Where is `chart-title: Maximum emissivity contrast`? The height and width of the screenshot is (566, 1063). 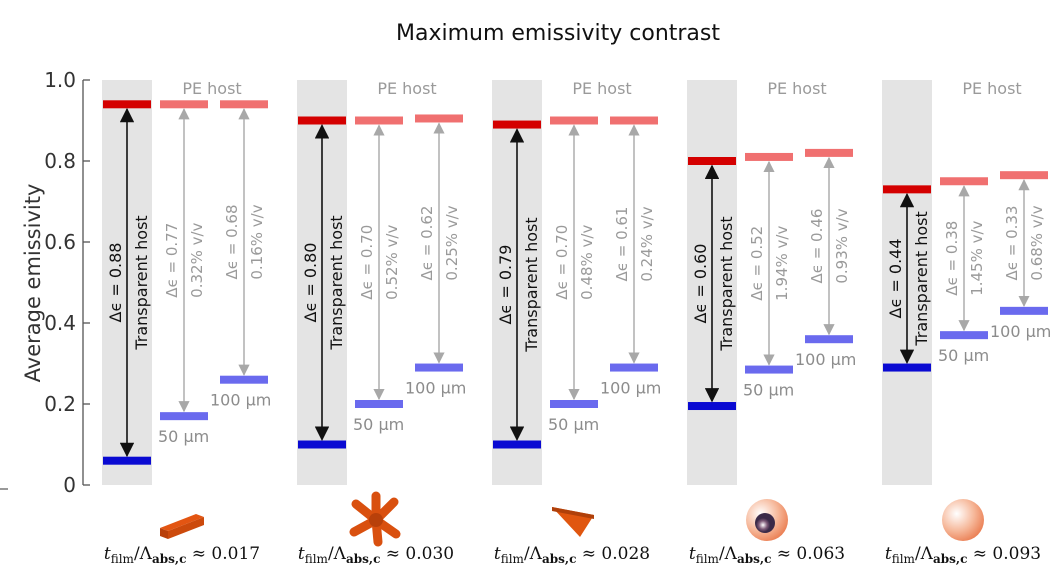
chart-title: Maximum emissivity contrast is located at coordinates (558, 33).